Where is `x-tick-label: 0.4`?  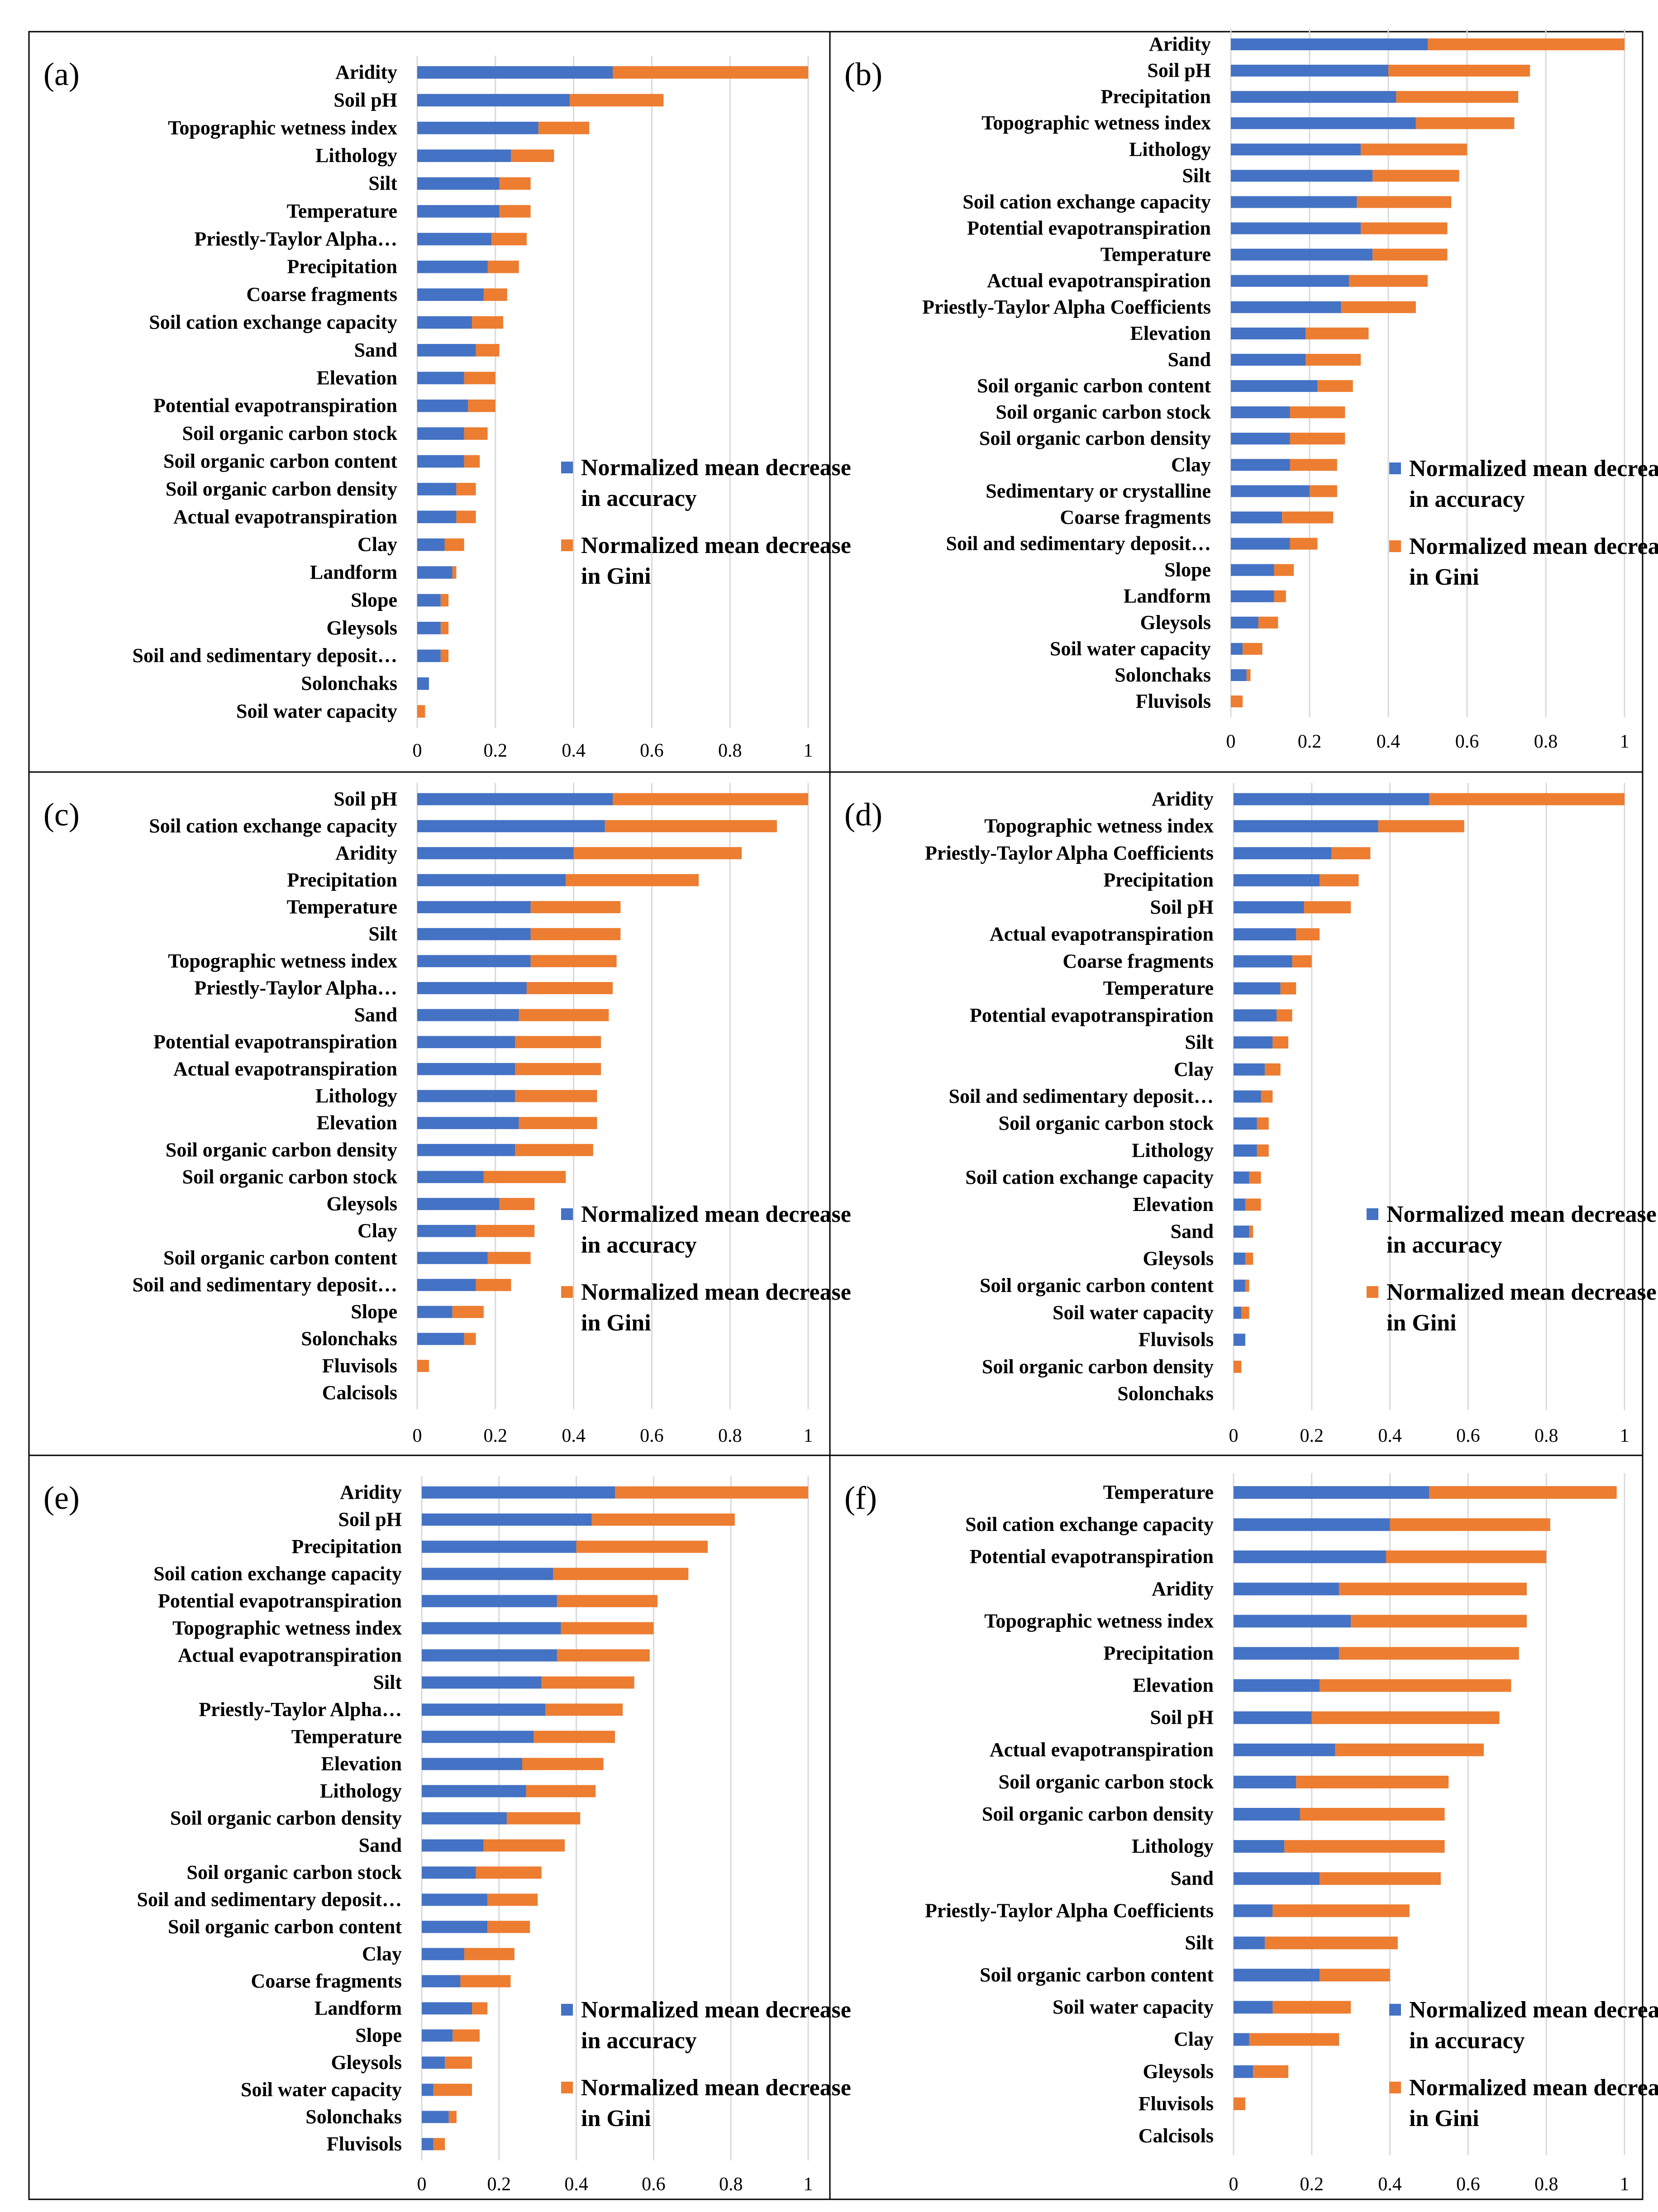 x-tick-label: 0.4 is located at coordinates (1390, 2184).